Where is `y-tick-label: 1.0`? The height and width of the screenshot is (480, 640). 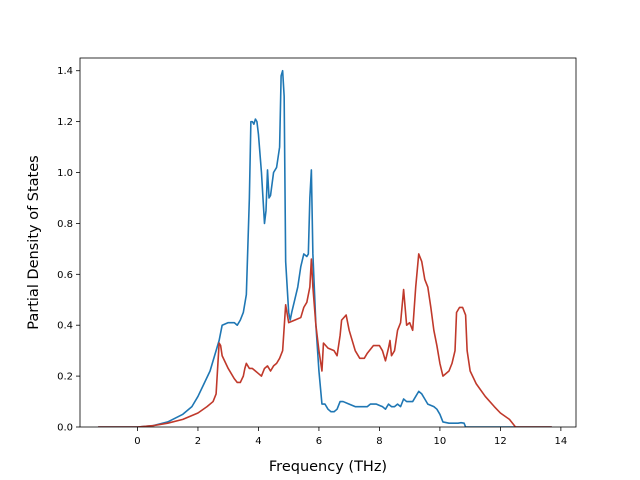 y-tick-label: 1.0 is located at coordinates (65, 173).